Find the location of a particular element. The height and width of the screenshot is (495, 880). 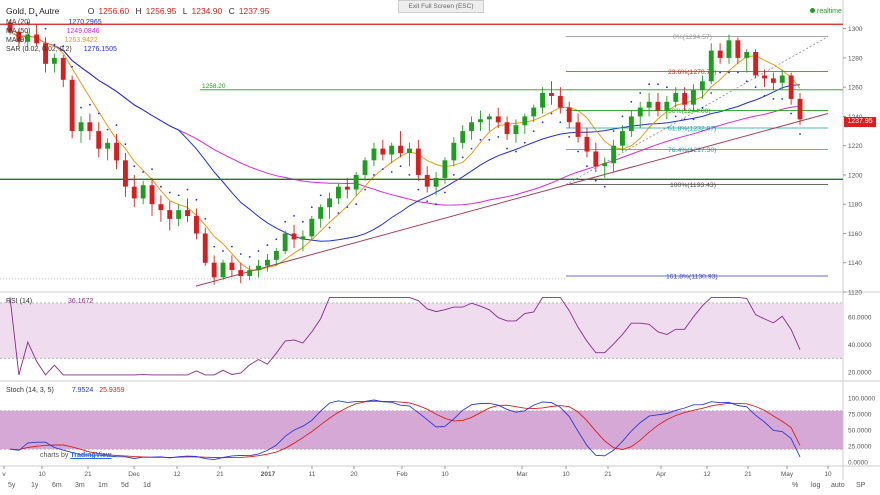

price-axis: 1120114011601180120012201240126012801300 is located at coordinates (853, 161).